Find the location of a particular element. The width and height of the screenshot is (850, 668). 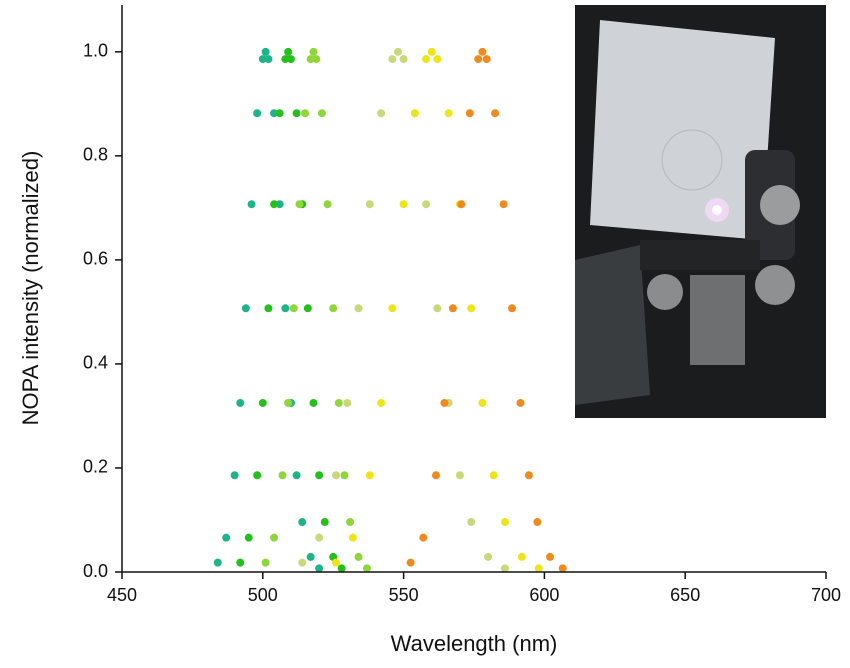

photo-card is located at coordinates (682, 130).